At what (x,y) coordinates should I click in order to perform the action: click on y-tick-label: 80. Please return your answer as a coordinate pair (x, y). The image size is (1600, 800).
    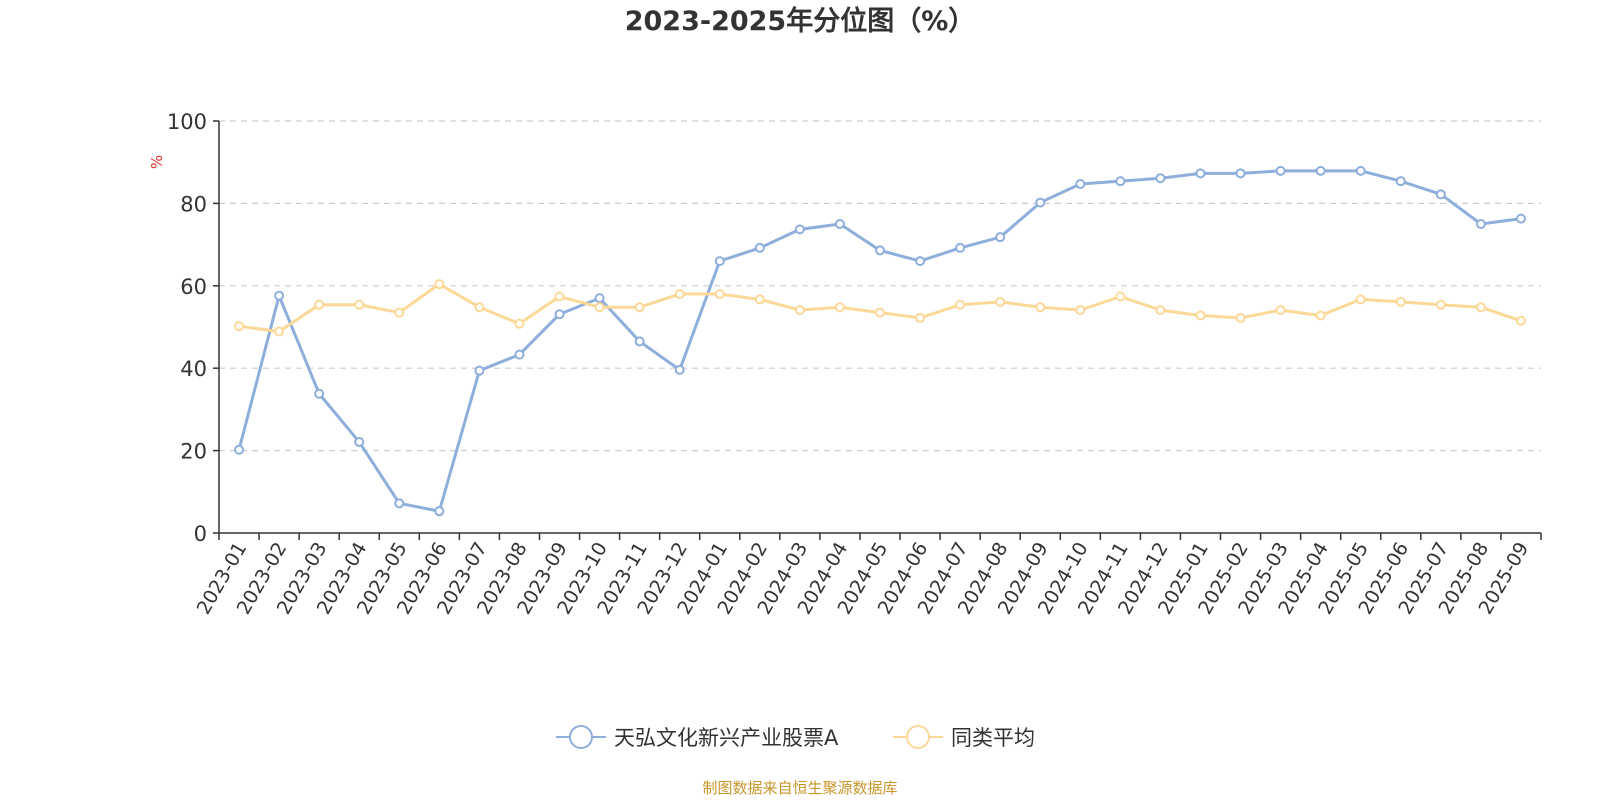
    Looking at the image, I should click on (193, 204).